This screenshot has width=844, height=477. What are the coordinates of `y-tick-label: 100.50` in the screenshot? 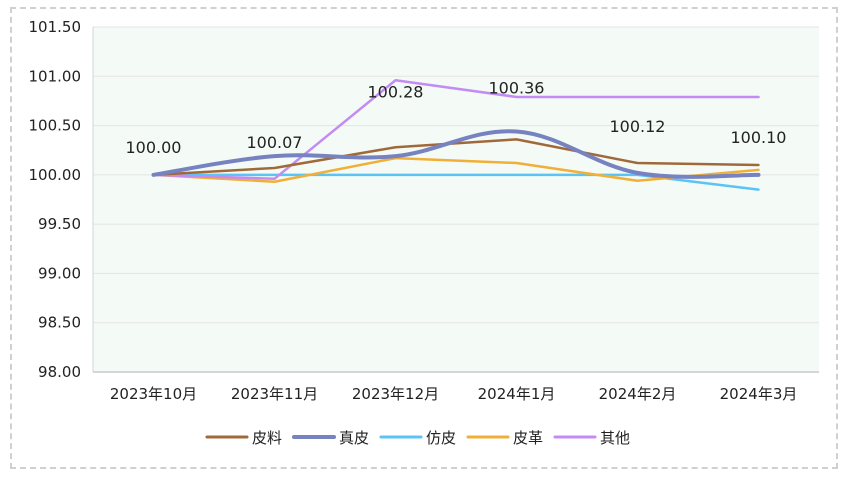 It's located at (55, 126).